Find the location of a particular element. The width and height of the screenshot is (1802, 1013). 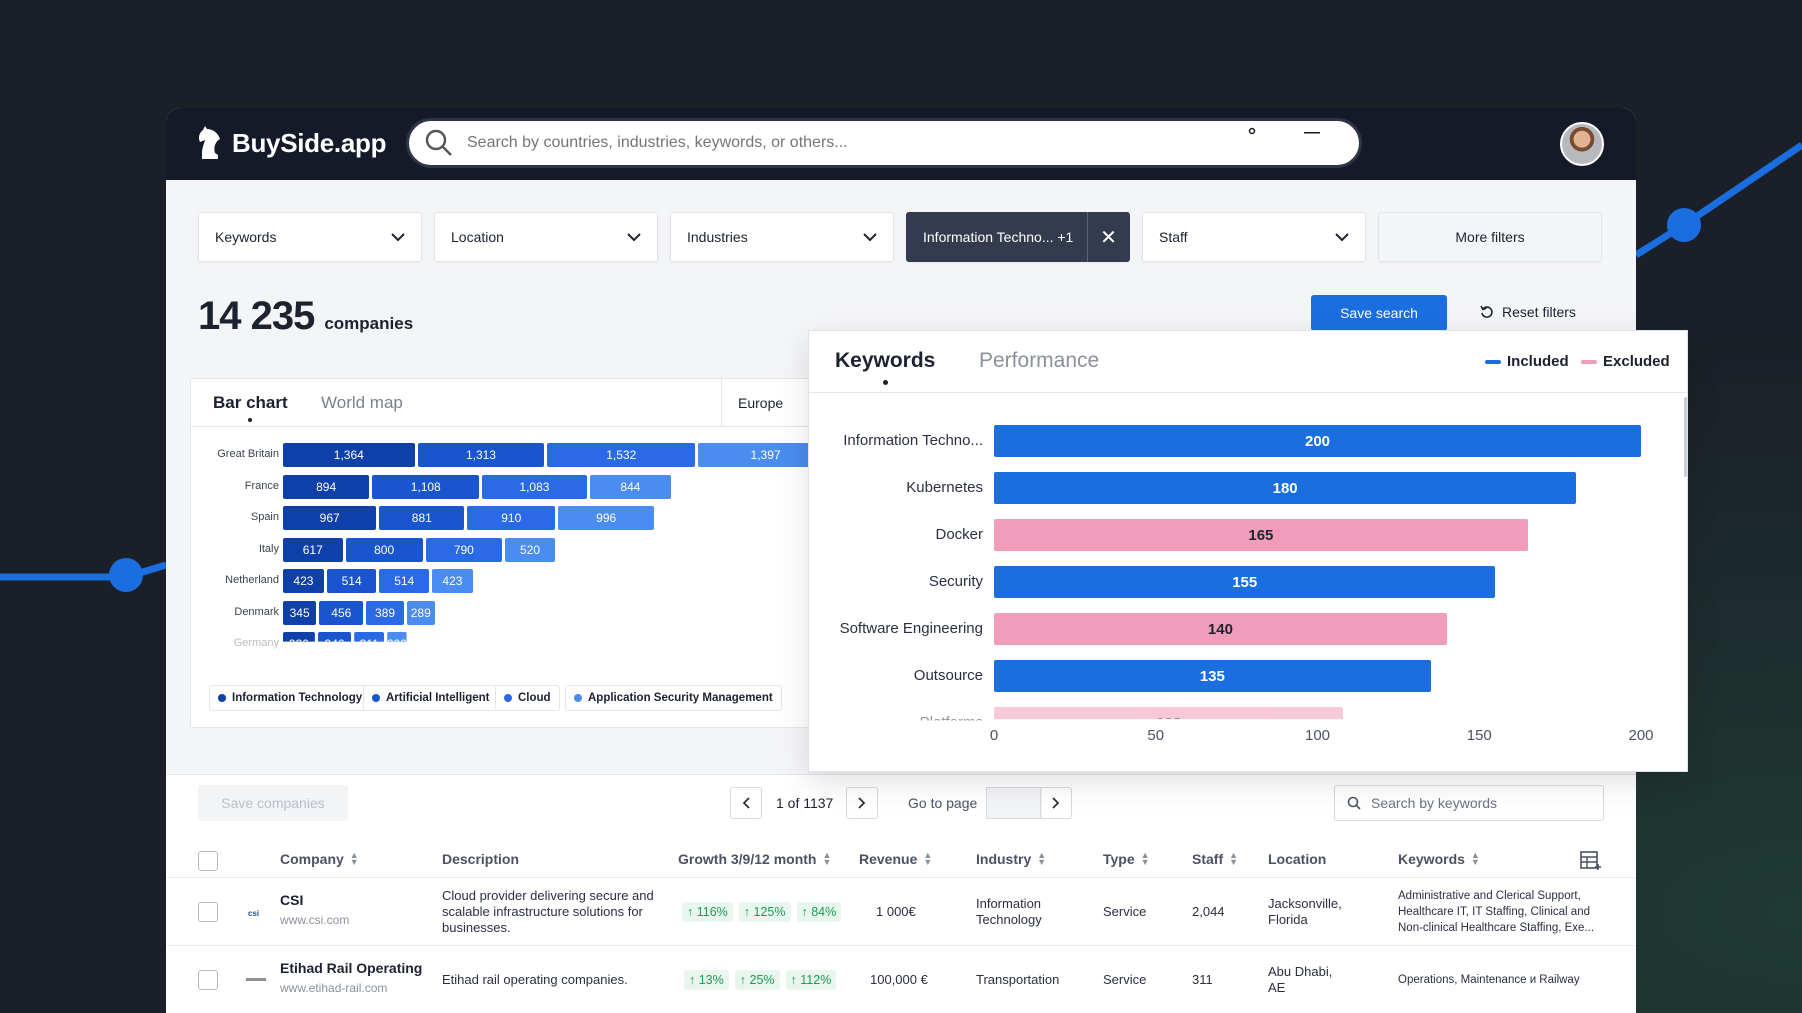

global-search is located at coordinates (884, 143).